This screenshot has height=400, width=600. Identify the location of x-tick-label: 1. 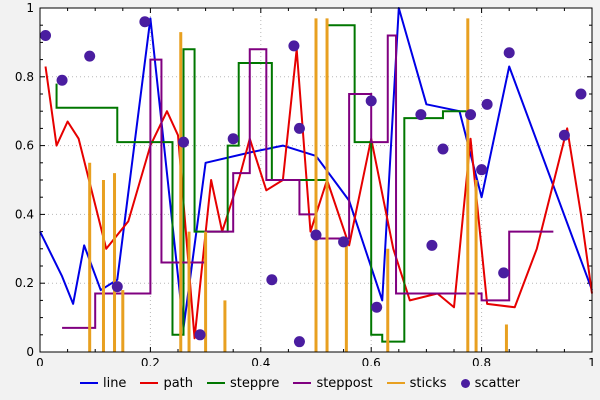
(592, 361).